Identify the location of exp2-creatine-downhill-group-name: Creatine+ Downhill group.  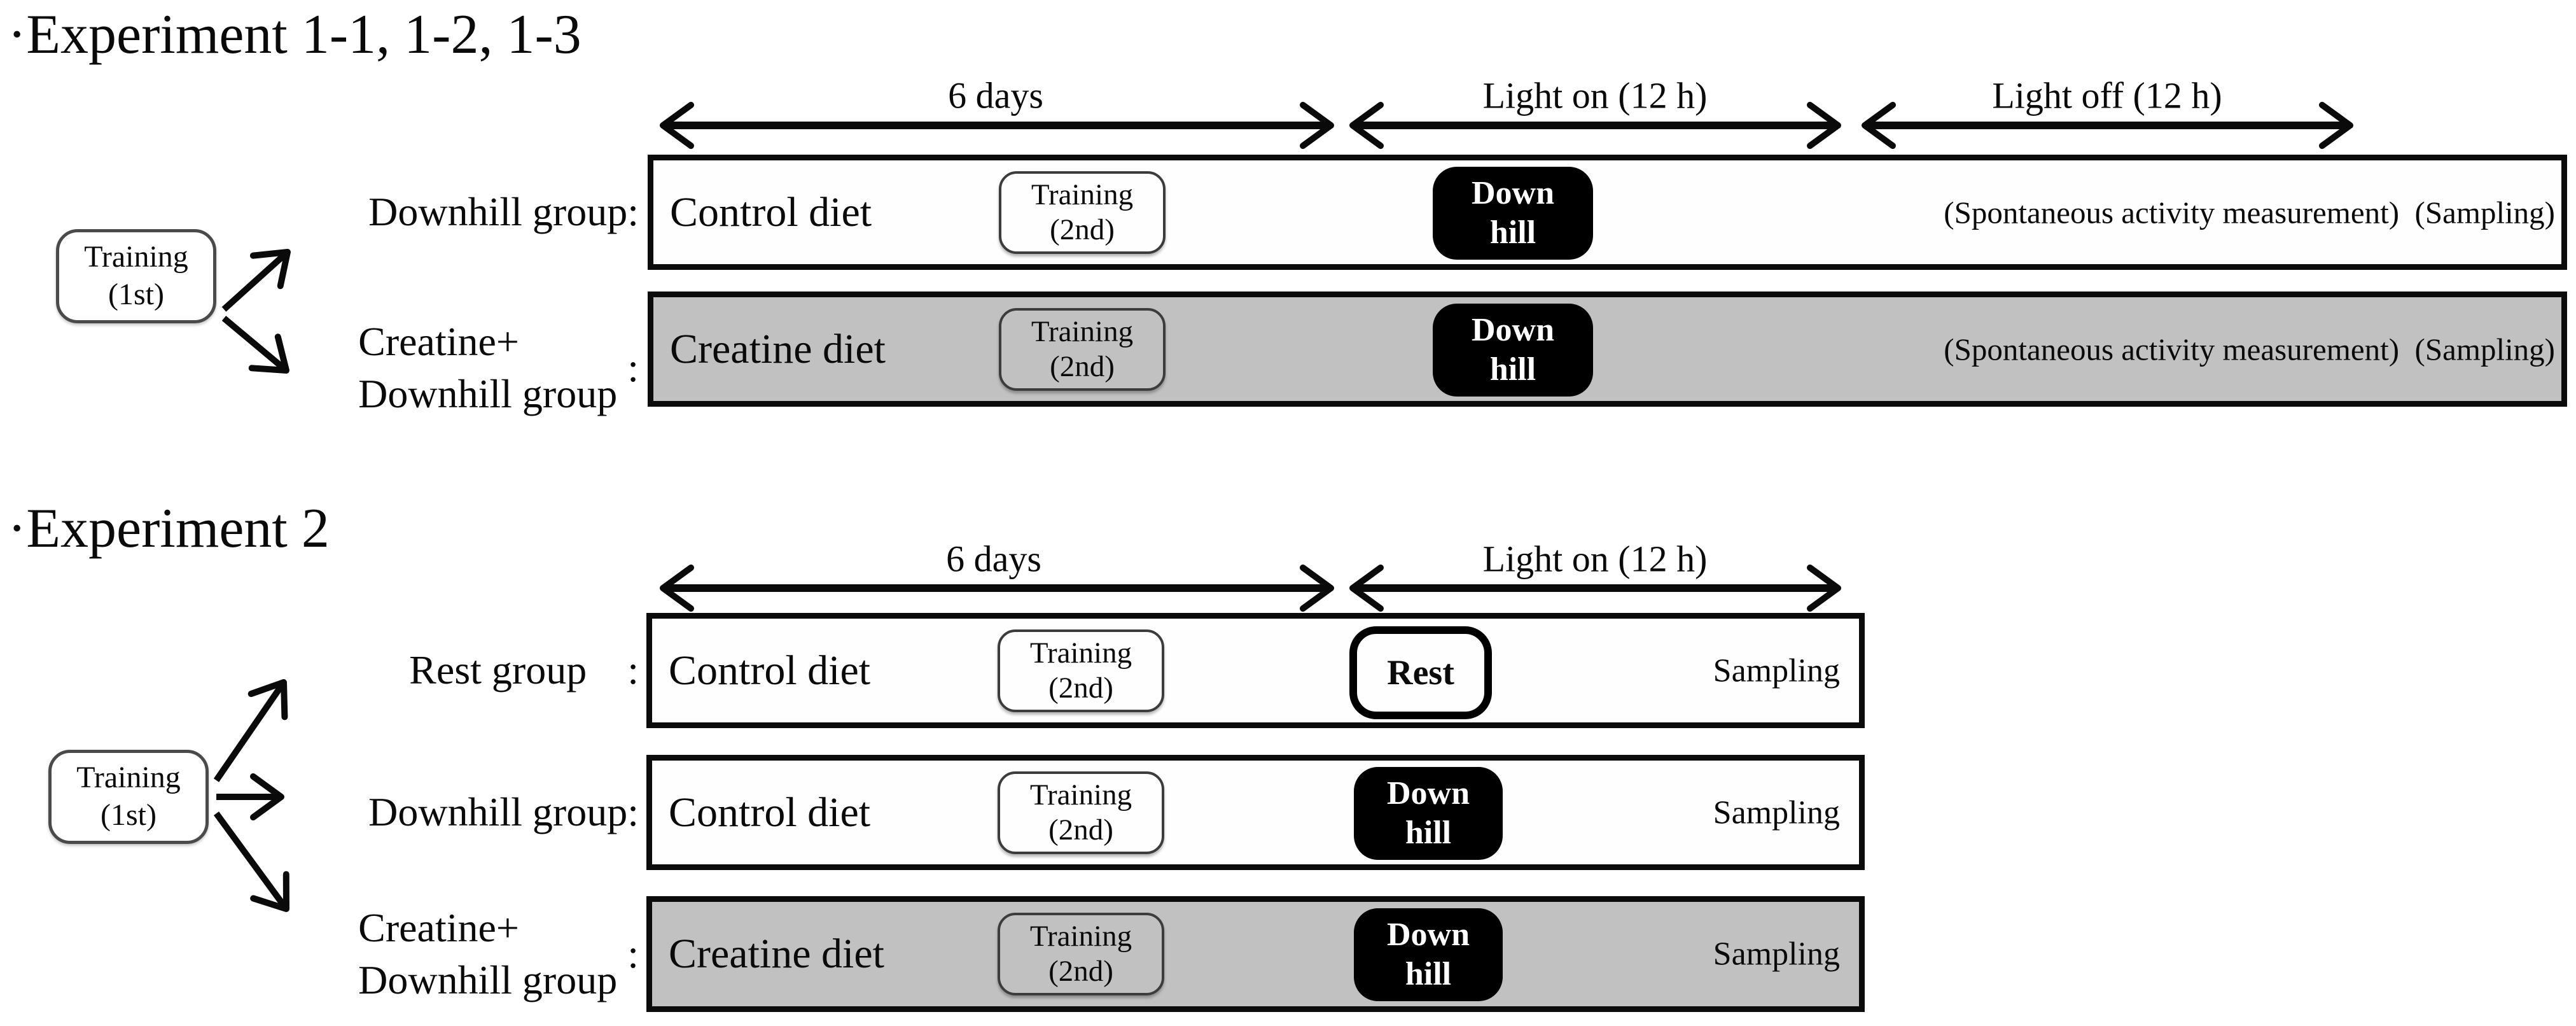
(488, 953).